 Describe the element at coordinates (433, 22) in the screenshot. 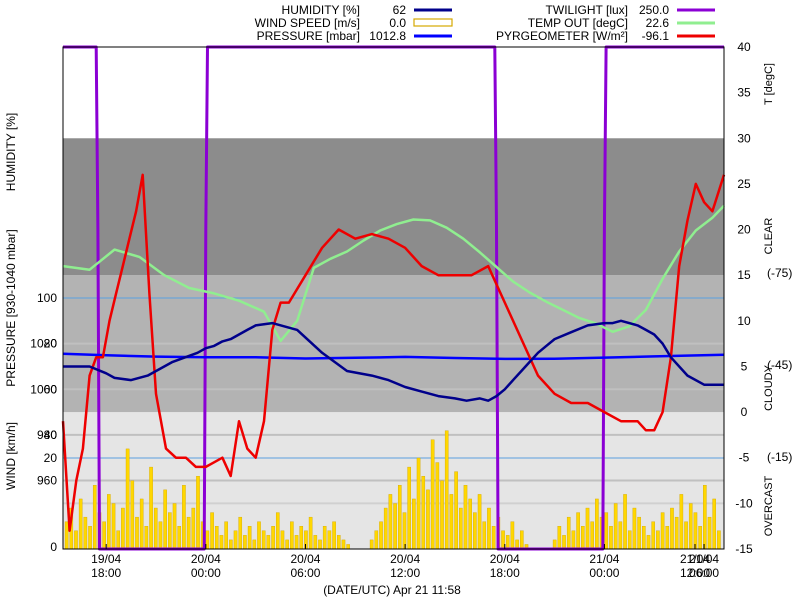

I see `legend-swatch` at that location.